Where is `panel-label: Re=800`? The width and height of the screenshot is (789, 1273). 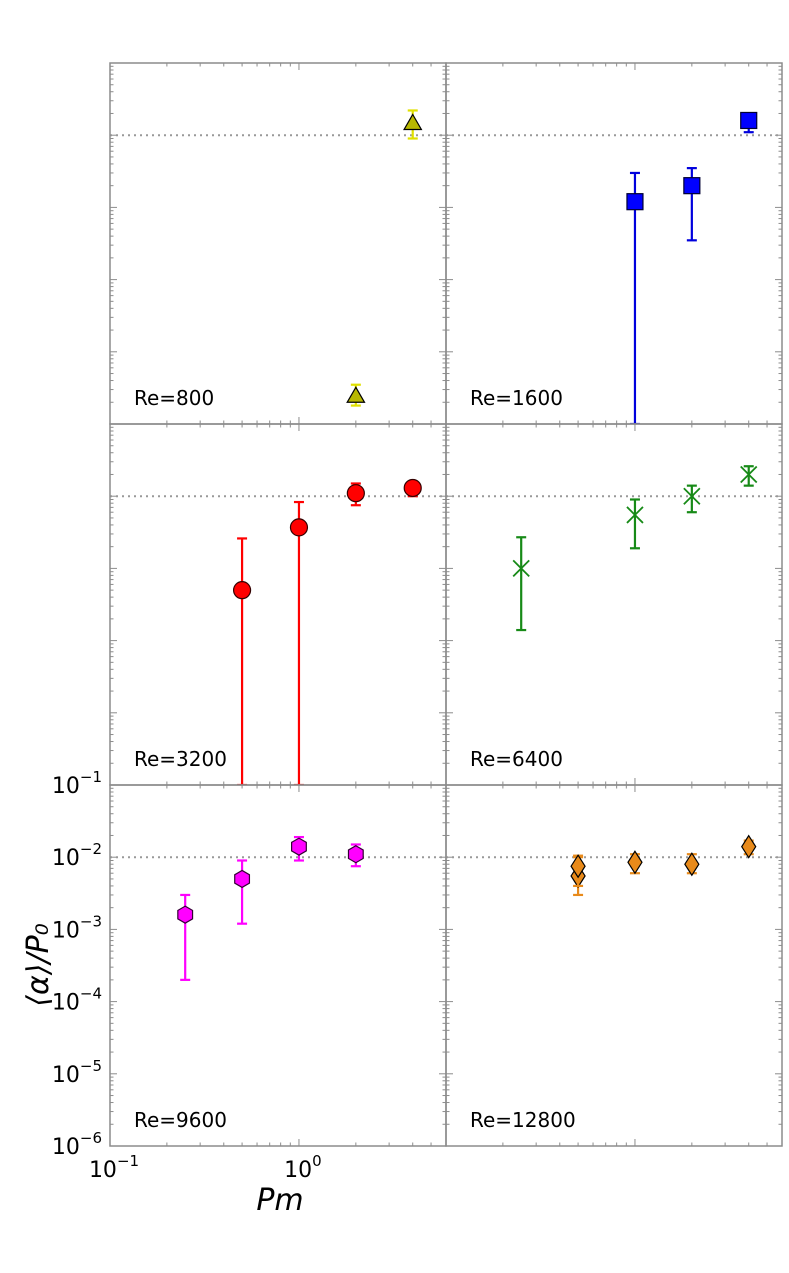 panel-label: Re=800 is located at coordinates (174, 398).